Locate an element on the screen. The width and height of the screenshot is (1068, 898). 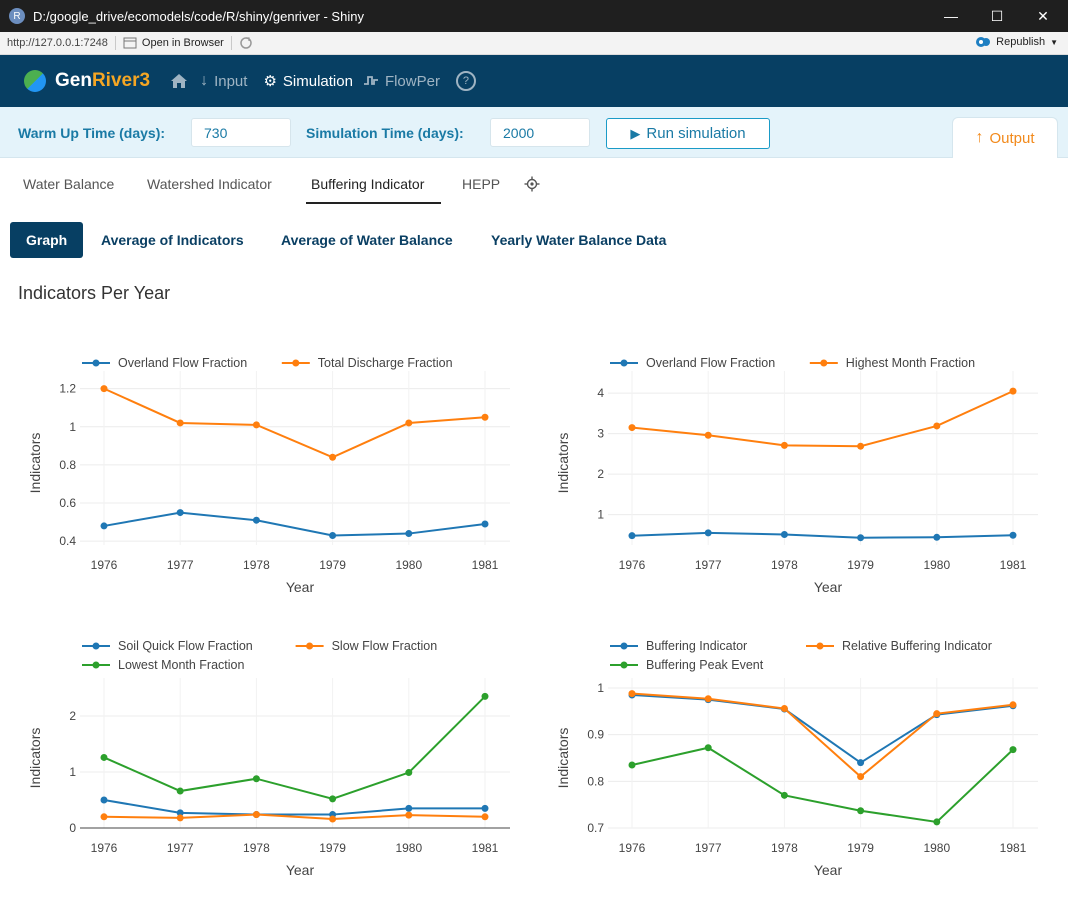
legend-item: Lowest Month Fraction is located at coordinates (163, 665).